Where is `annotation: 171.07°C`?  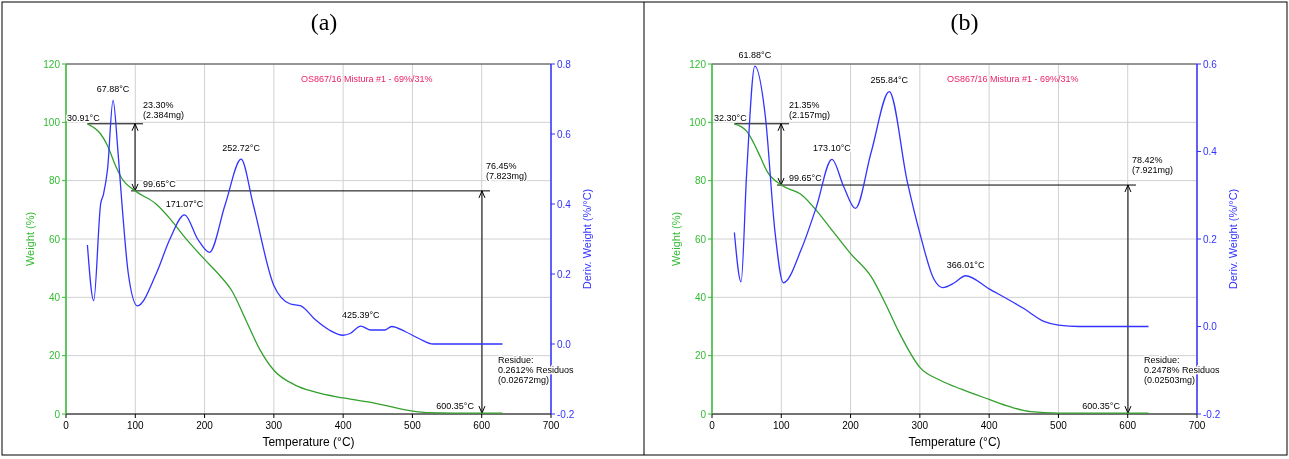
annotation: 171.07°C is located at coordinates (184, 203).